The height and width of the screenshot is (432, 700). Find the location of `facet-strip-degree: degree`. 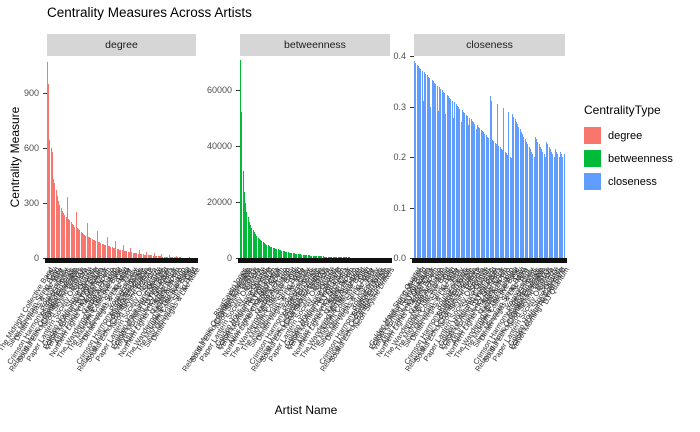

facet-strip-degree: degree is located at coordinates (121, 45).